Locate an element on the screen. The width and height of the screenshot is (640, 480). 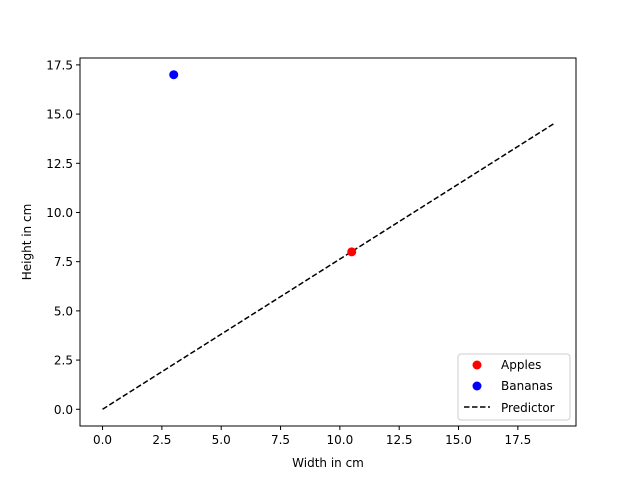
x-tick-label: 5.0 is located at coordinates (221, 440).